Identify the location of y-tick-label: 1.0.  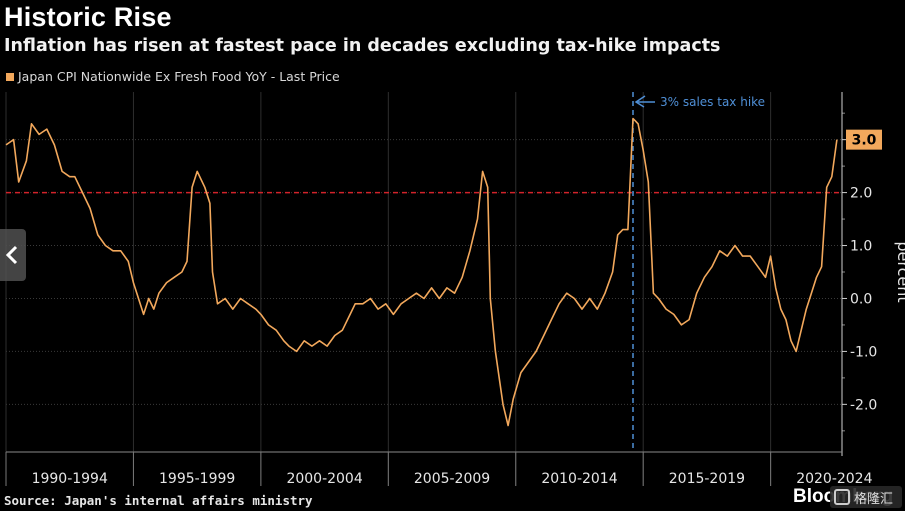
(861, 247).